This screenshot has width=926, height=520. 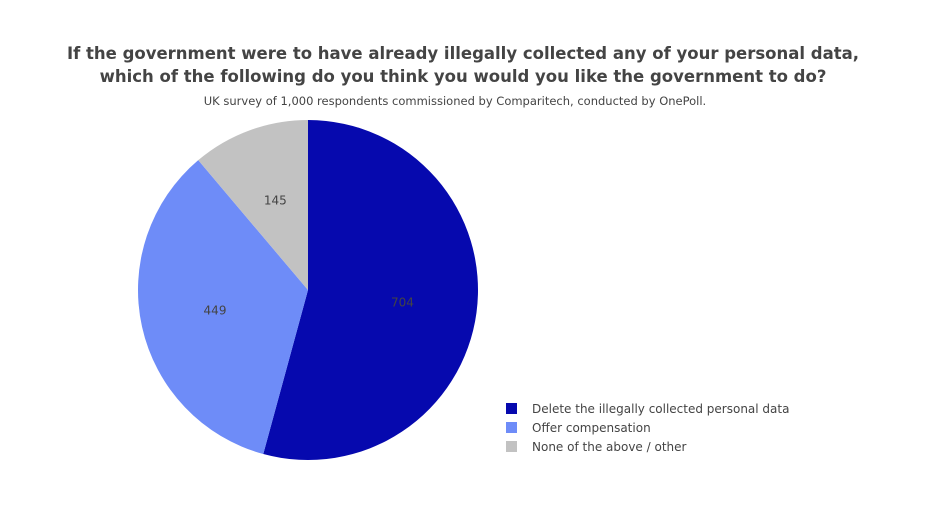 I want to click on legend-item-compensation: Offer compensation, so click(x=647, y=427).